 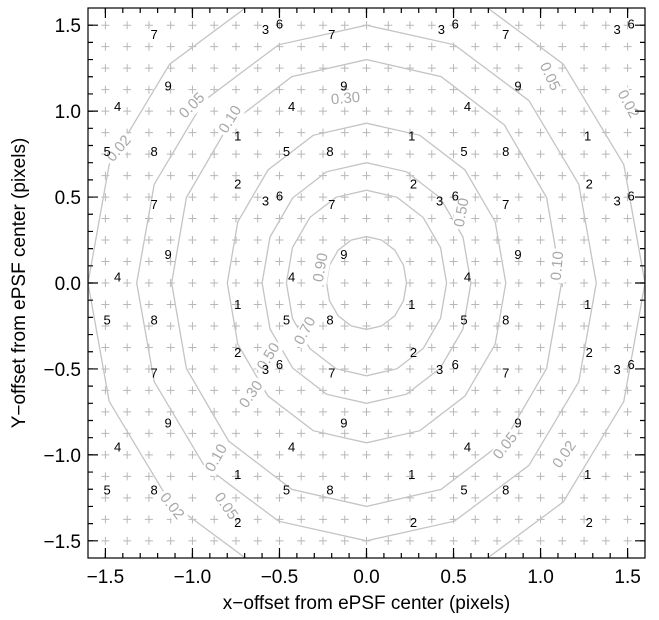 I want to click on point-label: 7, so click(x=331, y=204).